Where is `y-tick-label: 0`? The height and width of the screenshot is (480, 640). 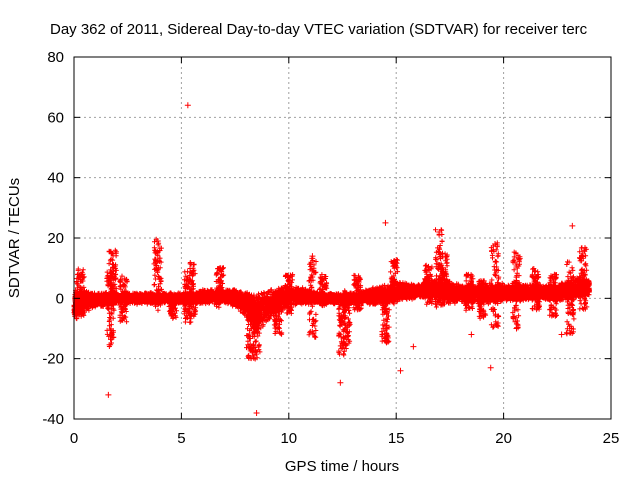
y-tick-label: 0 is located at coordinates (60, 298).